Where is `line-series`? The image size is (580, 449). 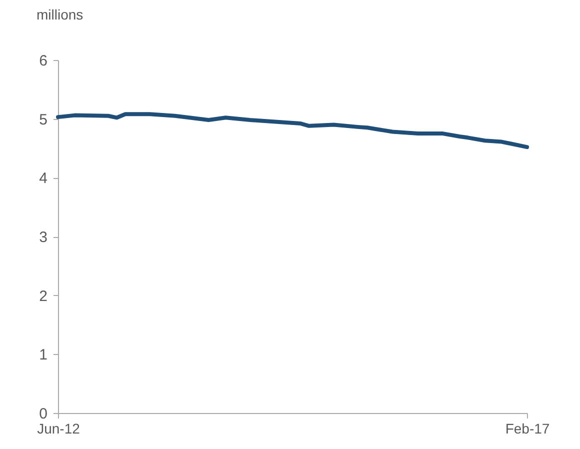 line-series is located at coordinates (292, 131).